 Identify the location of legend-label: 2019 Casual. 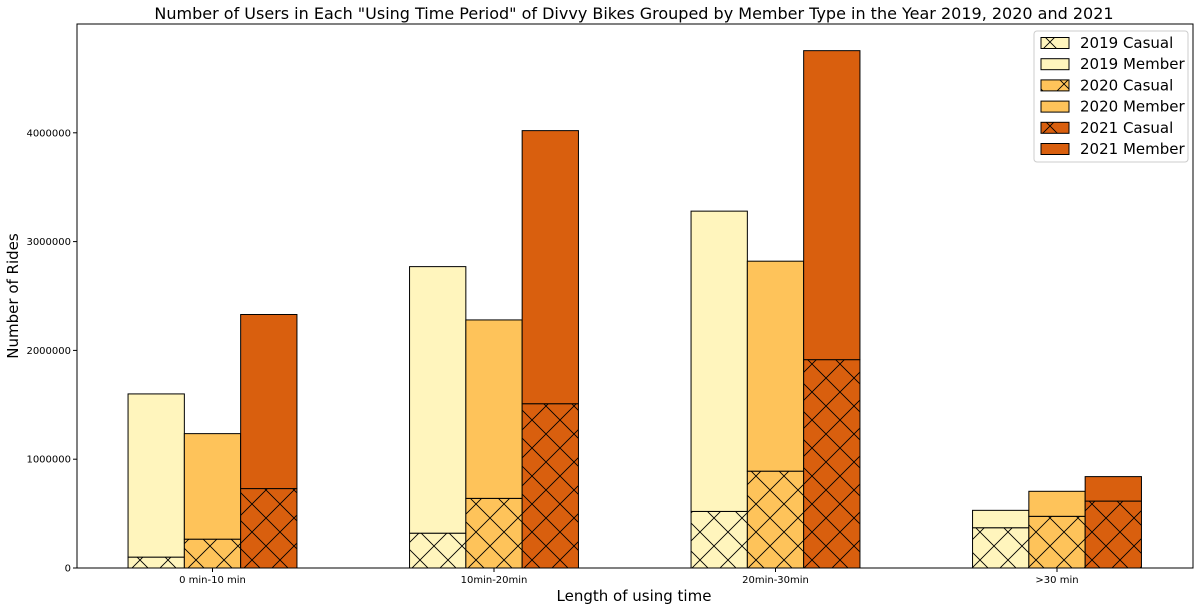
(1126, 43).